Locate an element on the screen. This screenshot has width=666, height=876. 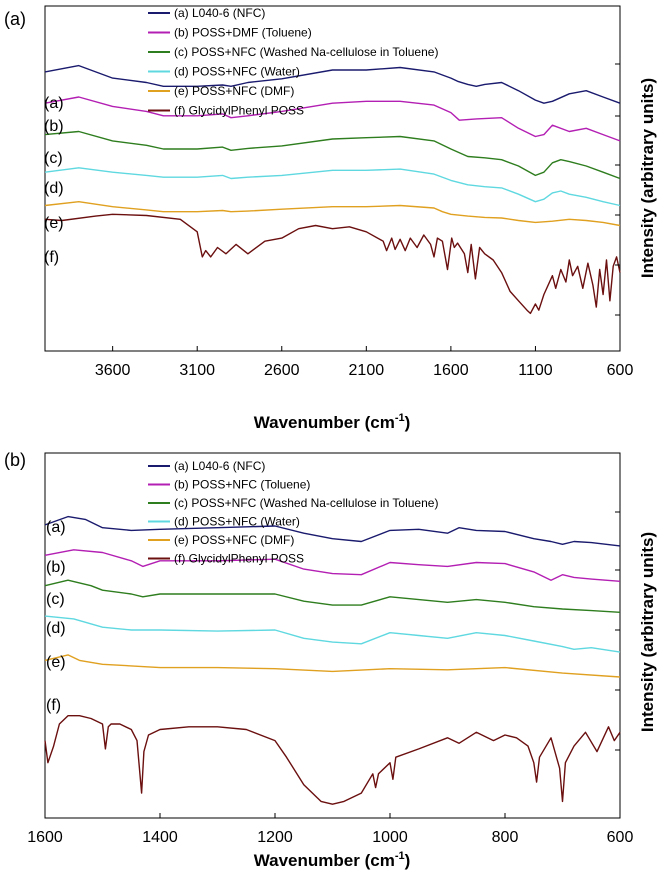
panel-b-legend-label-1: (a) L040-6 (NFC) is located at coordinates (219, 466).